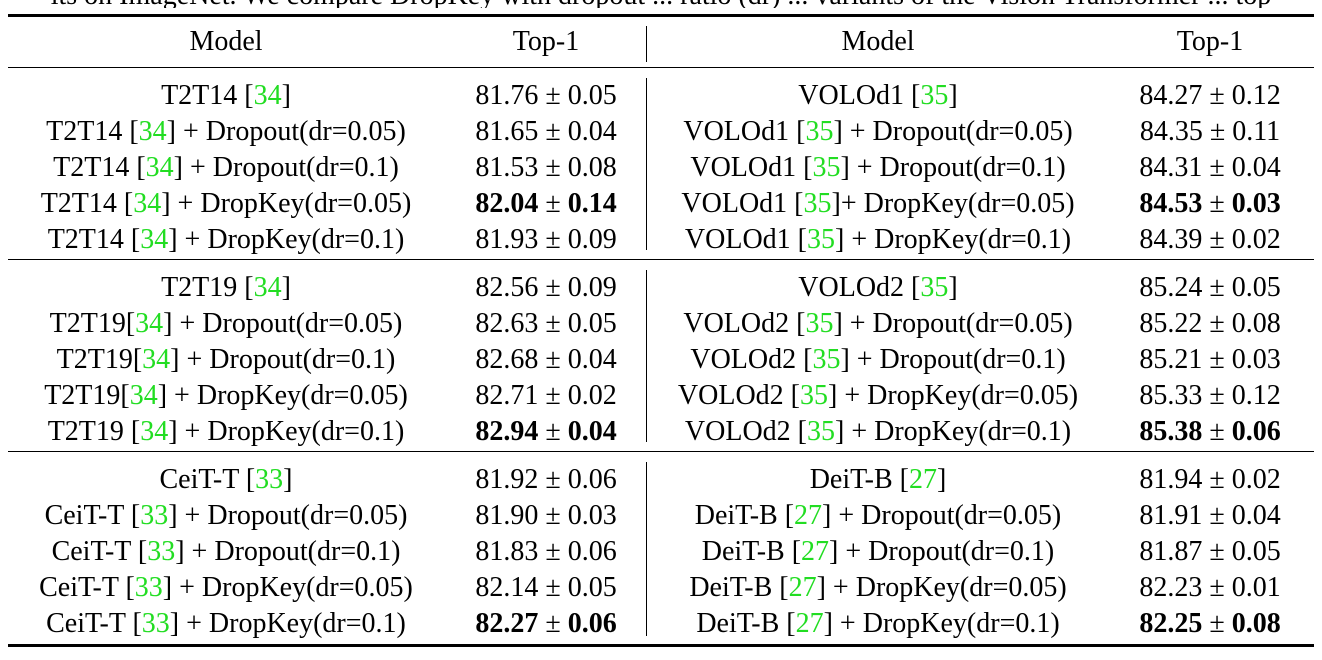  Describe the element at coordinates (226, 323) in the screenshot. I see `model-name: T2T19[34] + Dropout(dr=0.05)` at that location.